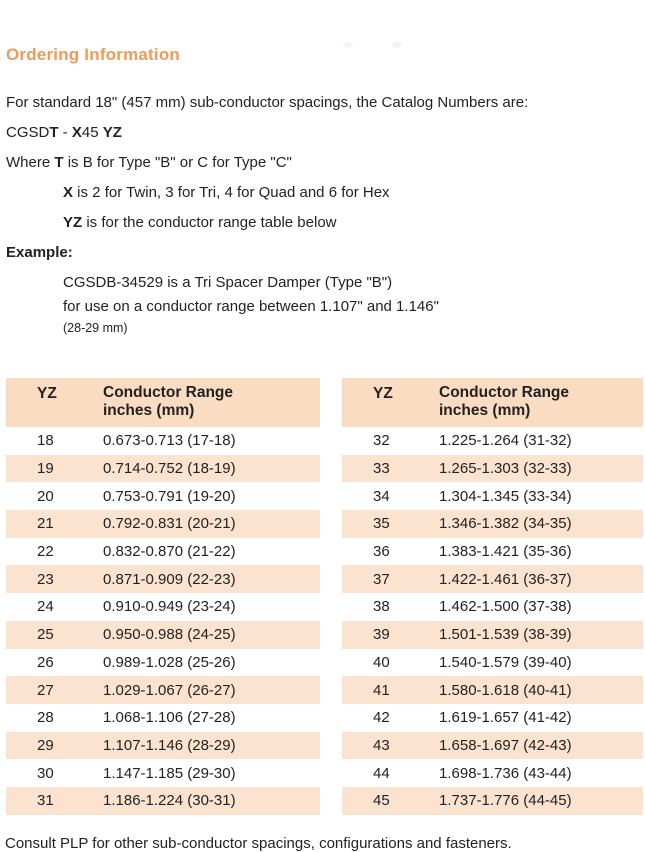 The image size is (645, 852). What do you see at coordinates (169, 690) in the screenshot?
I see `conductor-range-value: 1.029-1.067 (26-27)` at bounding box center [169, 690].